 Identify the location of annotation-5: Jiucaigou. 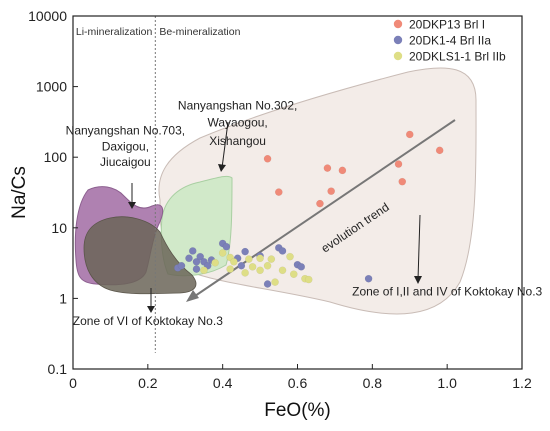
(125, 162).